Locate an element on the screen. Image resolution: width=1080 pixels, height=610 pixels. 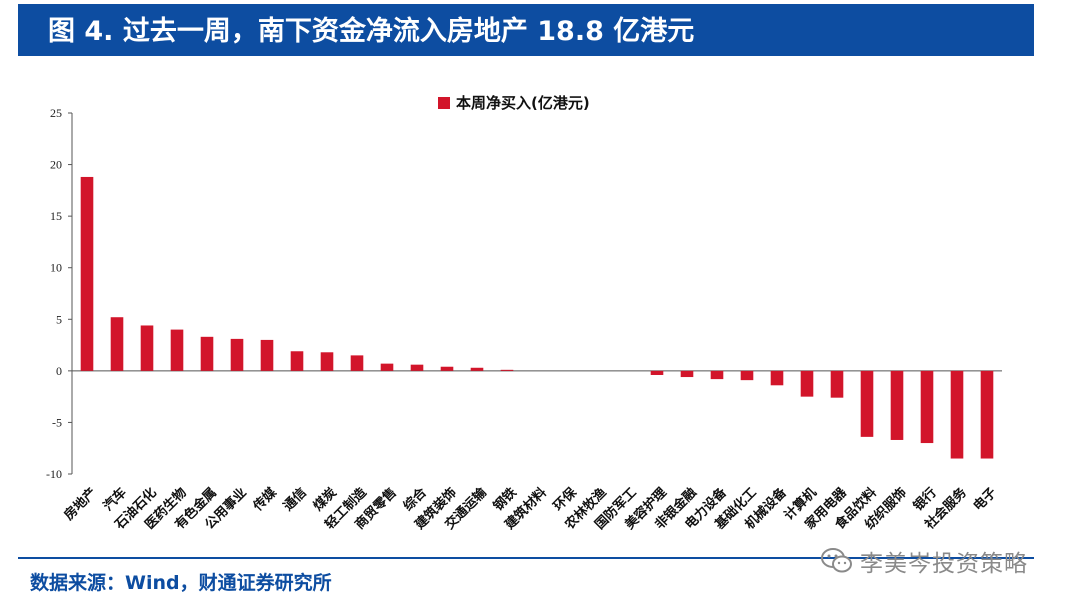
bar-食品饮料 is located at coordinates (867, 403).